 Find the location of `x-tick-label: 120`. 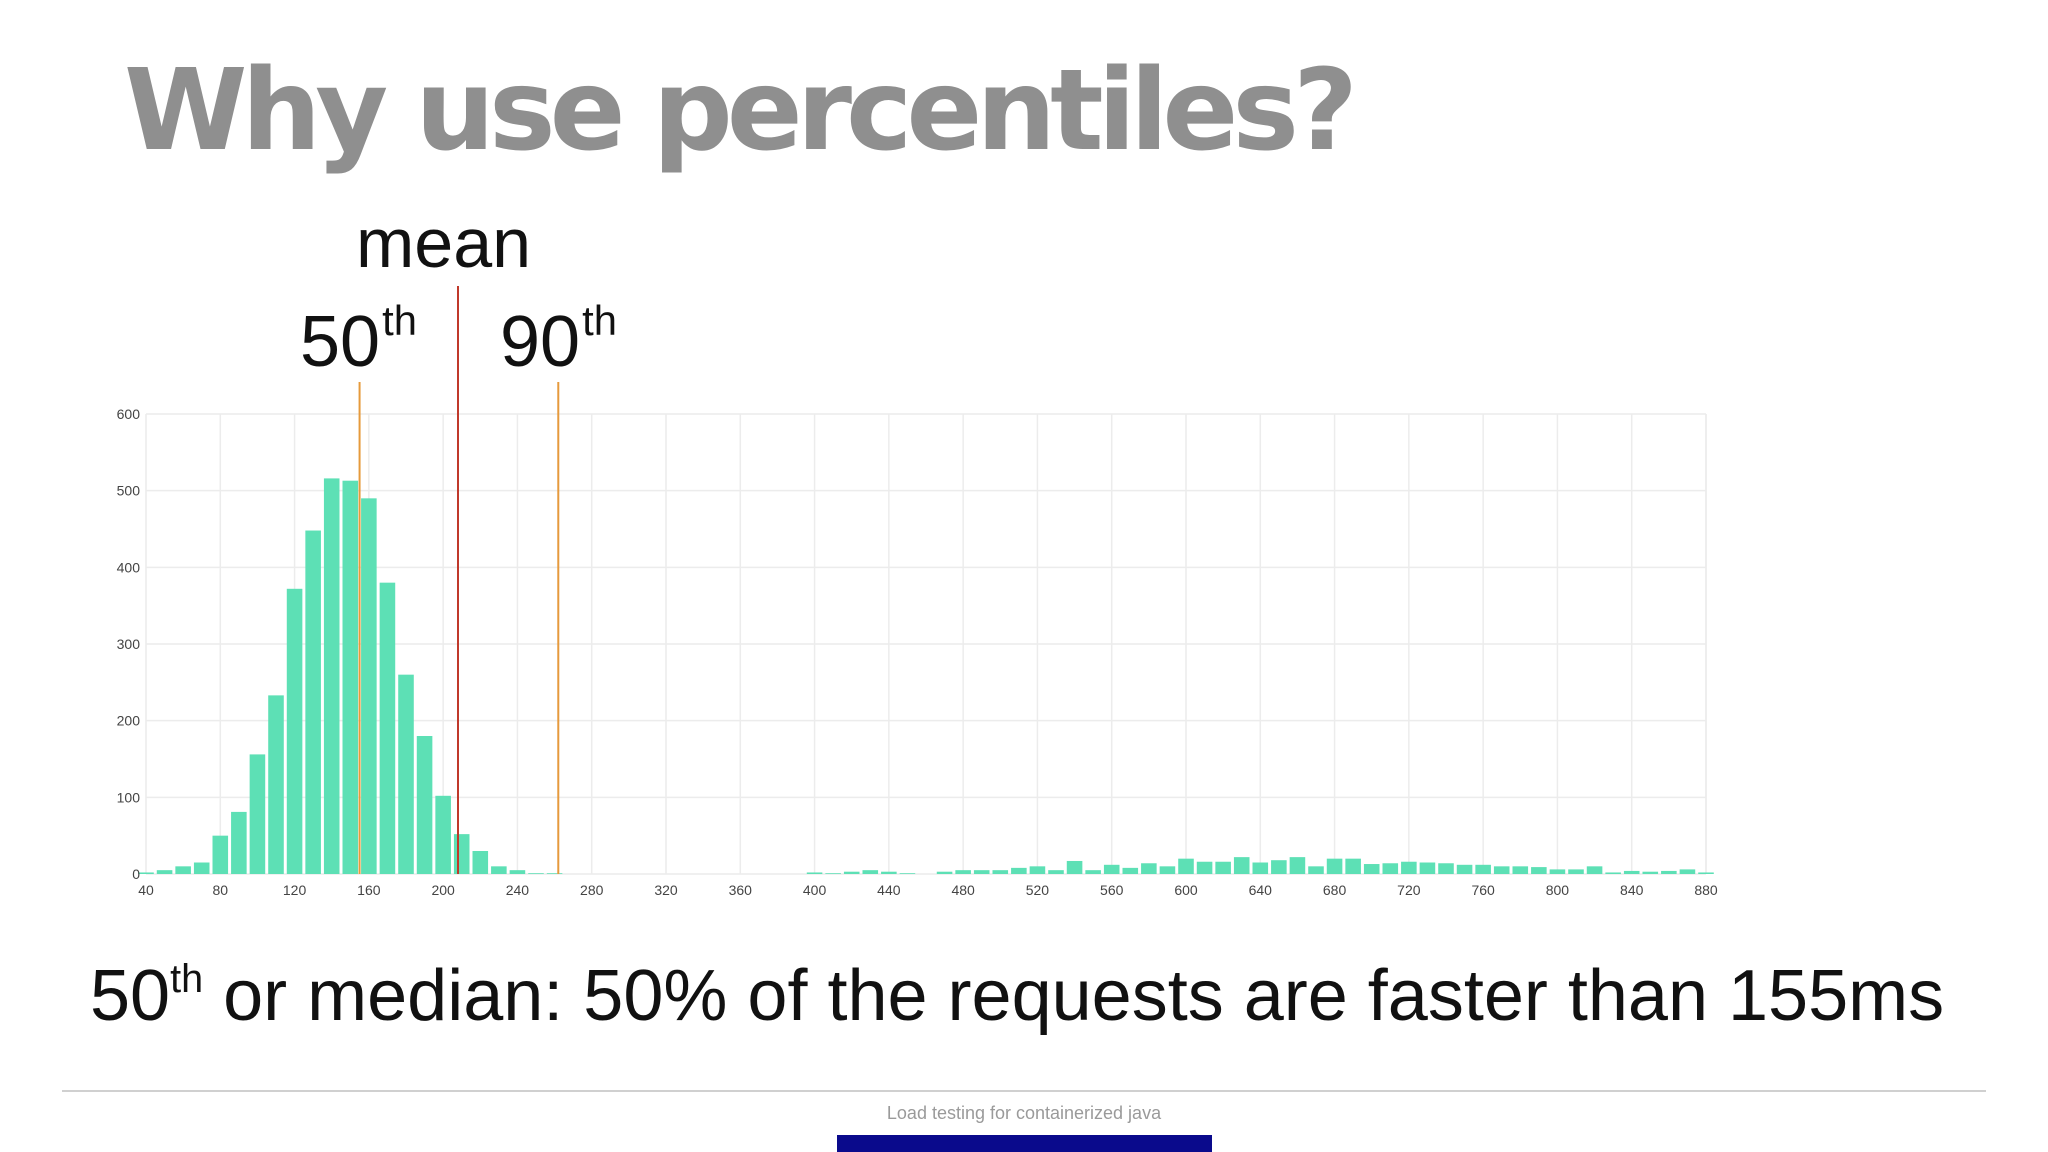

x-tick-label: 120 is located at coordinates (295, 890).